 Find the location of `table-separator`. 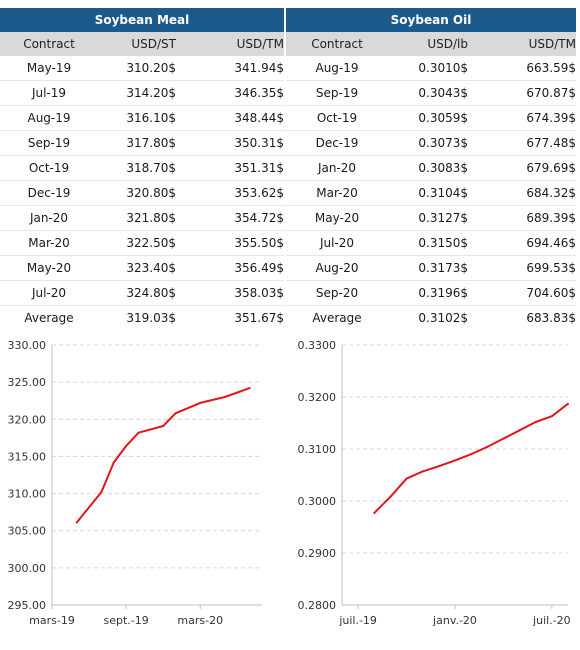

table-separator is located at coordinates (285, 163).